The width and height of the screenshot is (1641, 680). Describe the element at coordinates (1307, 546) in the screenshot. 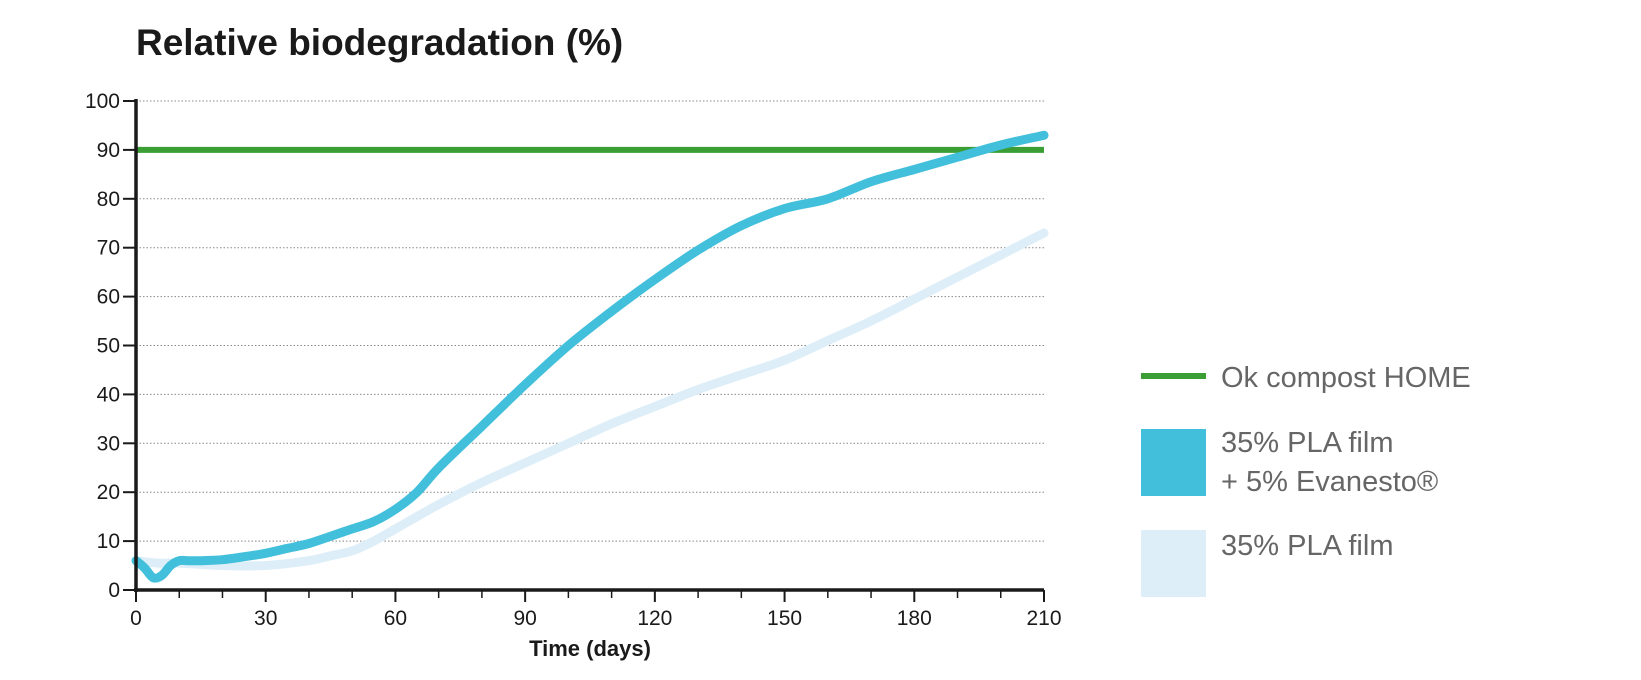

I see `legend-label-pla-film: 35% PLA film` at that location.